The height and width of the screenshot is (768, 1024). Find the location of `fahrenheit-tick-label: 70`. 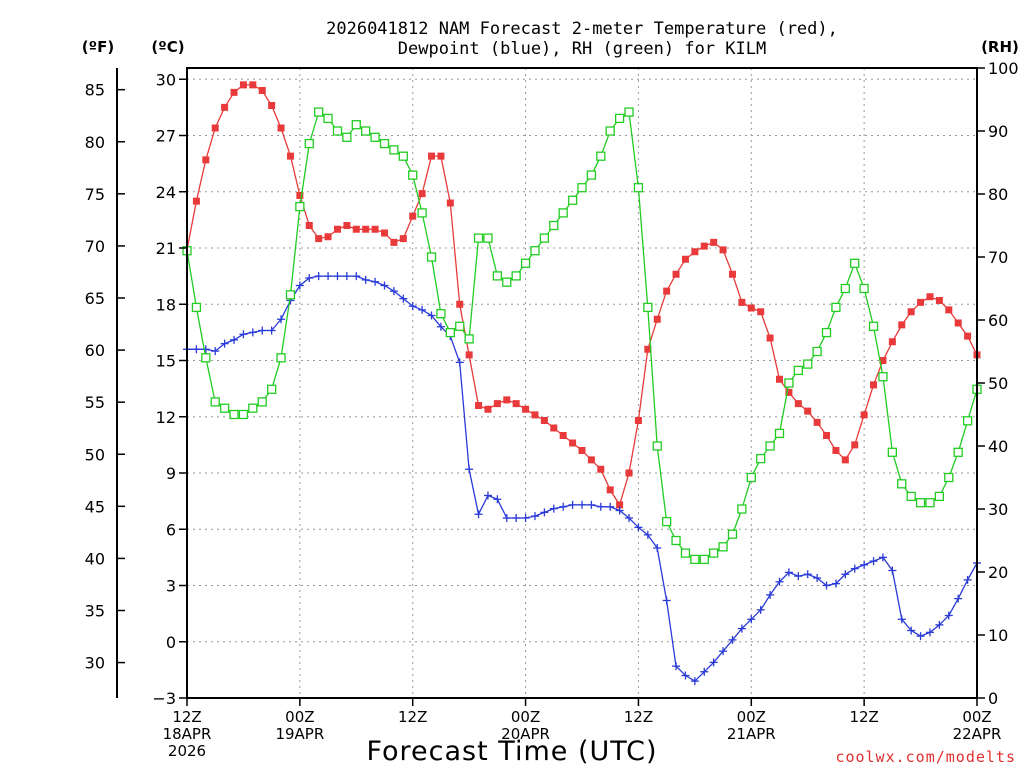

fahrenheit-tick-label: 70 is located at coordinates (95, 246).